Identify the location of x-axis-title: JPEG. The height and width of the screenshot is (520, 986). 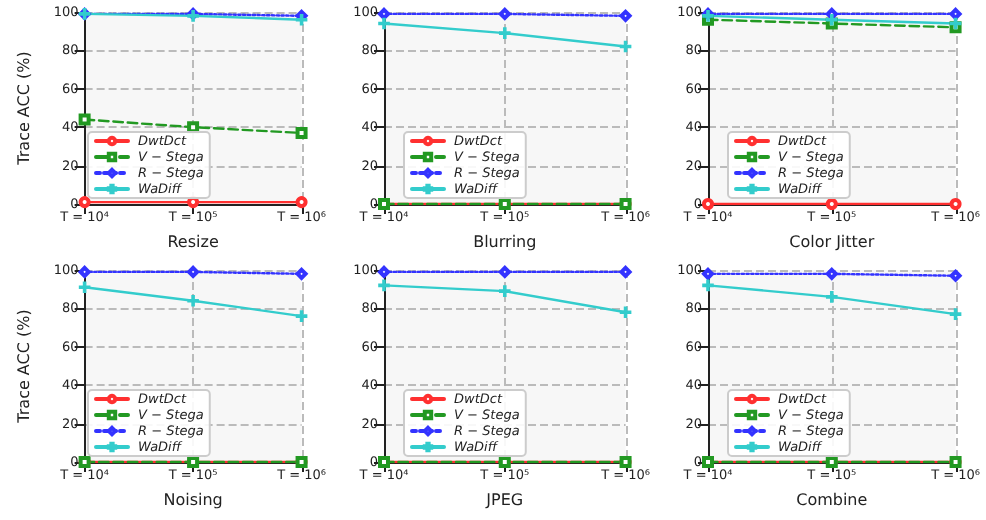
(504, 500).